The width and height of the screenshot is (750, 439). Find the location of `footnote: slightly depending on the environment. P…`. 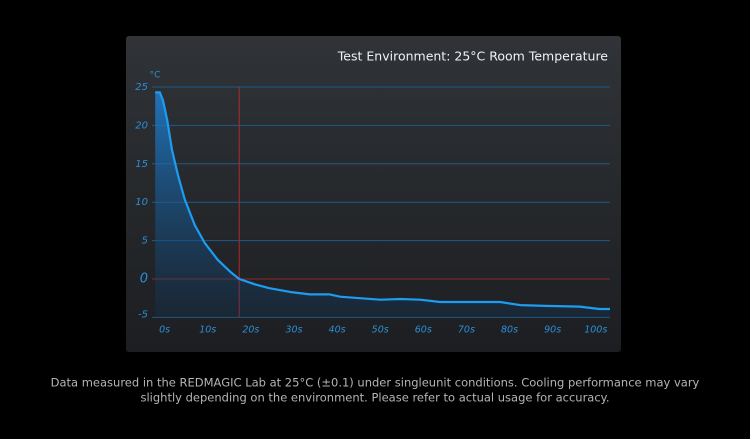

footnote: slightly depending on the environment. P… is located at coordinates (375, 398).